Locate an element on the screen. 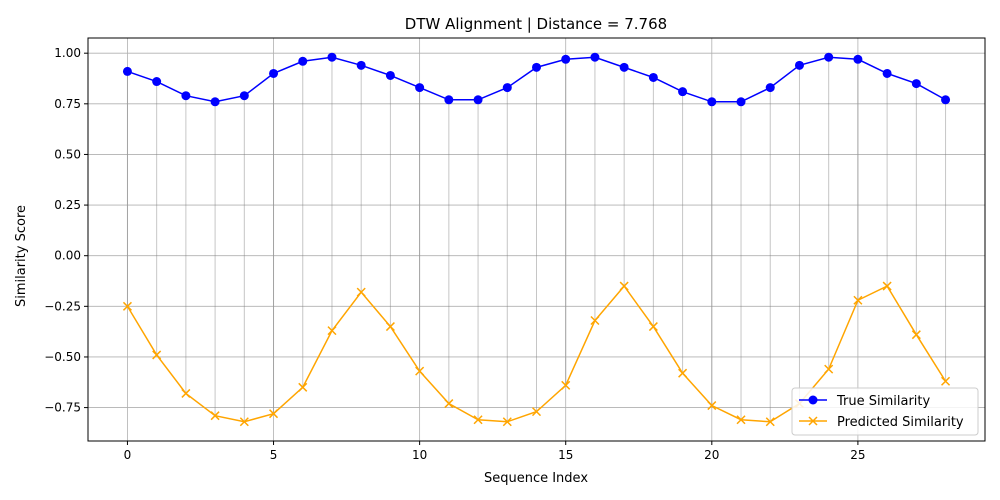  legend-box is located at coordinates (885, 411).